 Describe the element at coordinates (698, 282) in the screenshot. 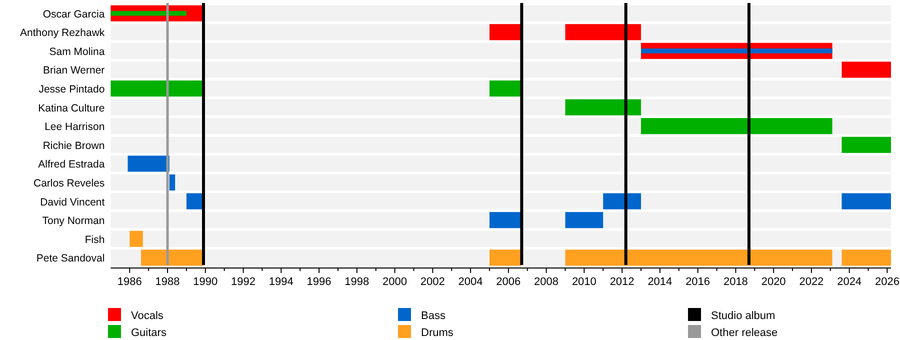

I see `x-tick-label: 2016` at that location.